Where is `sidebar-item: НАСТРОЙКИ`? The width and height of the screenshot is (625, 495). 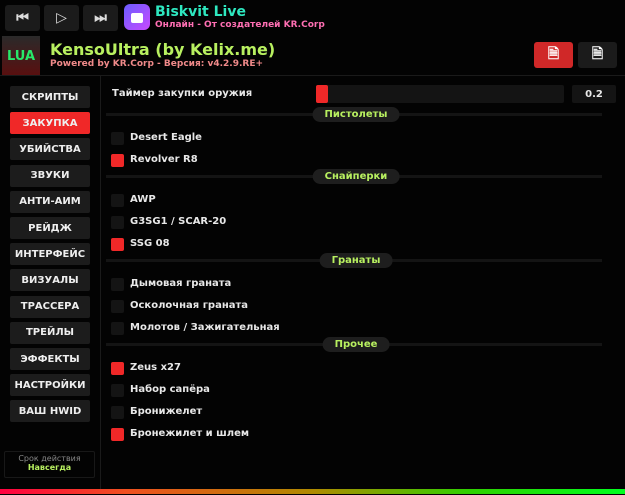
sidebar-item: НАСТРОЙКИ is located at coordinates (50, 385).